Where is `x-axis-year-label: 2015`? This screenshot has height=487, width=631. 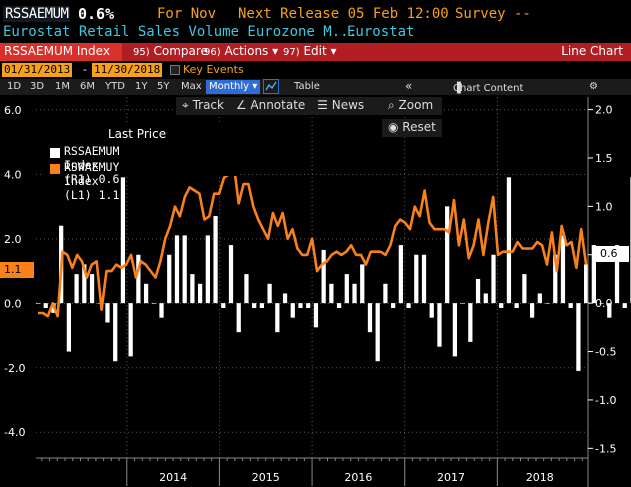
x-axis-year-label: 2015 is located at coordinates (266, 477).